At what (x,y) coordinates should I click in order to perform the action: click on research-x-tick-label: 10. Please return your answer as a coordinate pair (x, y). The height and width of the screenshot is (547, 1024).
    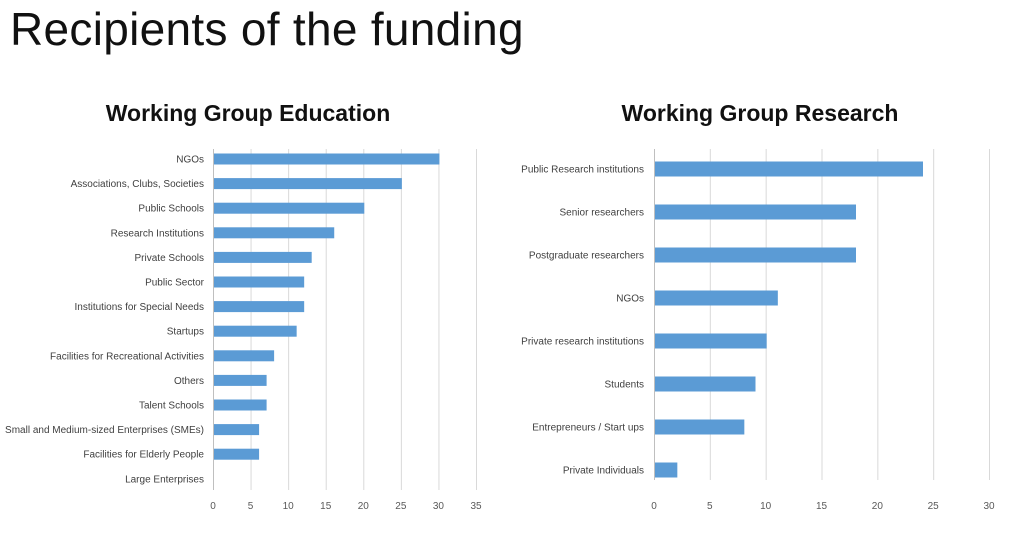
    Looking at the image, I should click on (766, 506).